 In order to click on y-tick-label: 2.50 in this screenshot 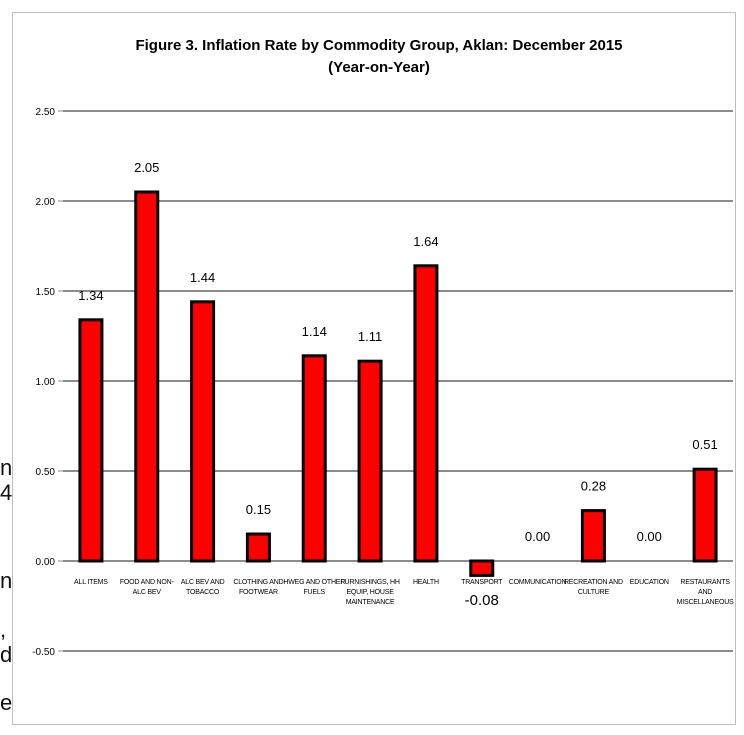, I will do `click(46, 112)`.